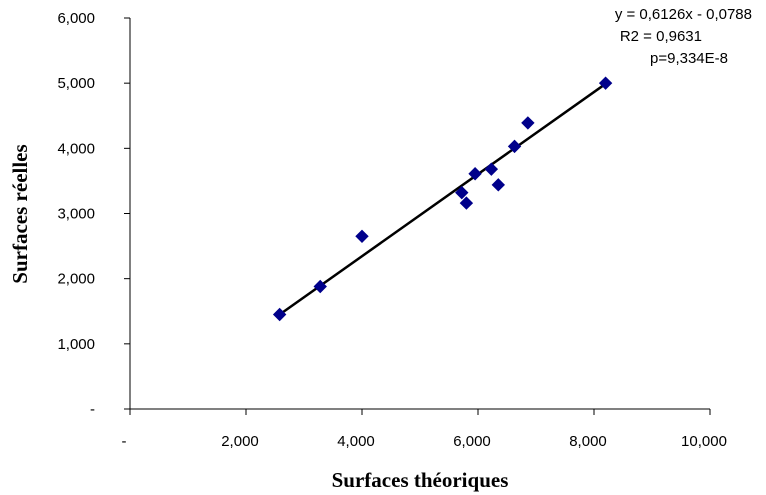  I want to click on y-tick-label: 6,000, so click(76, 18).